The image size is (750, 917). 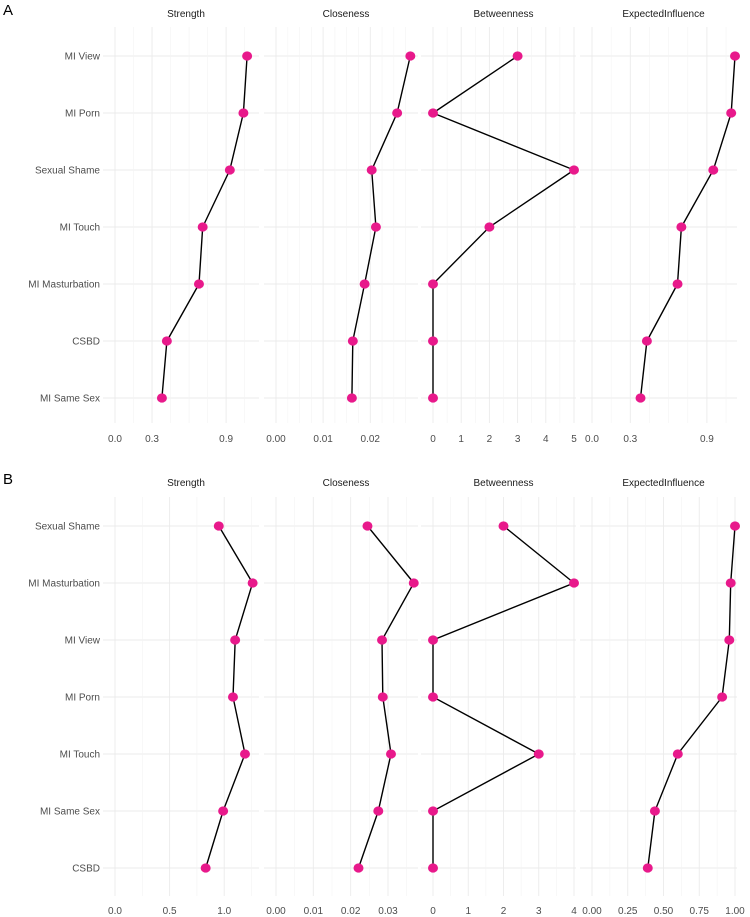 I want to click on x-tick-label: 0.03, so click(x=388, y=911).